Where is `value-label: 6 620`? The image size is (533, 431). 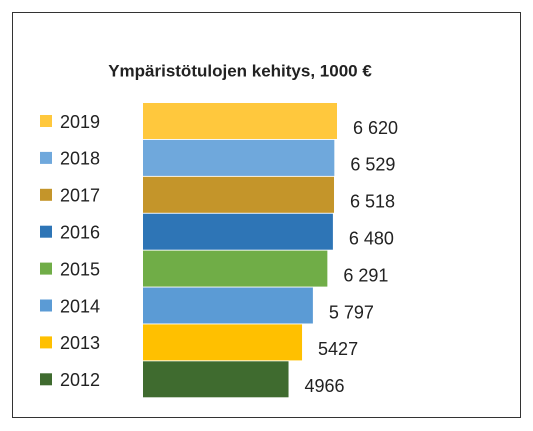 value-label: 6 620 is located at coordinates (375, 128).